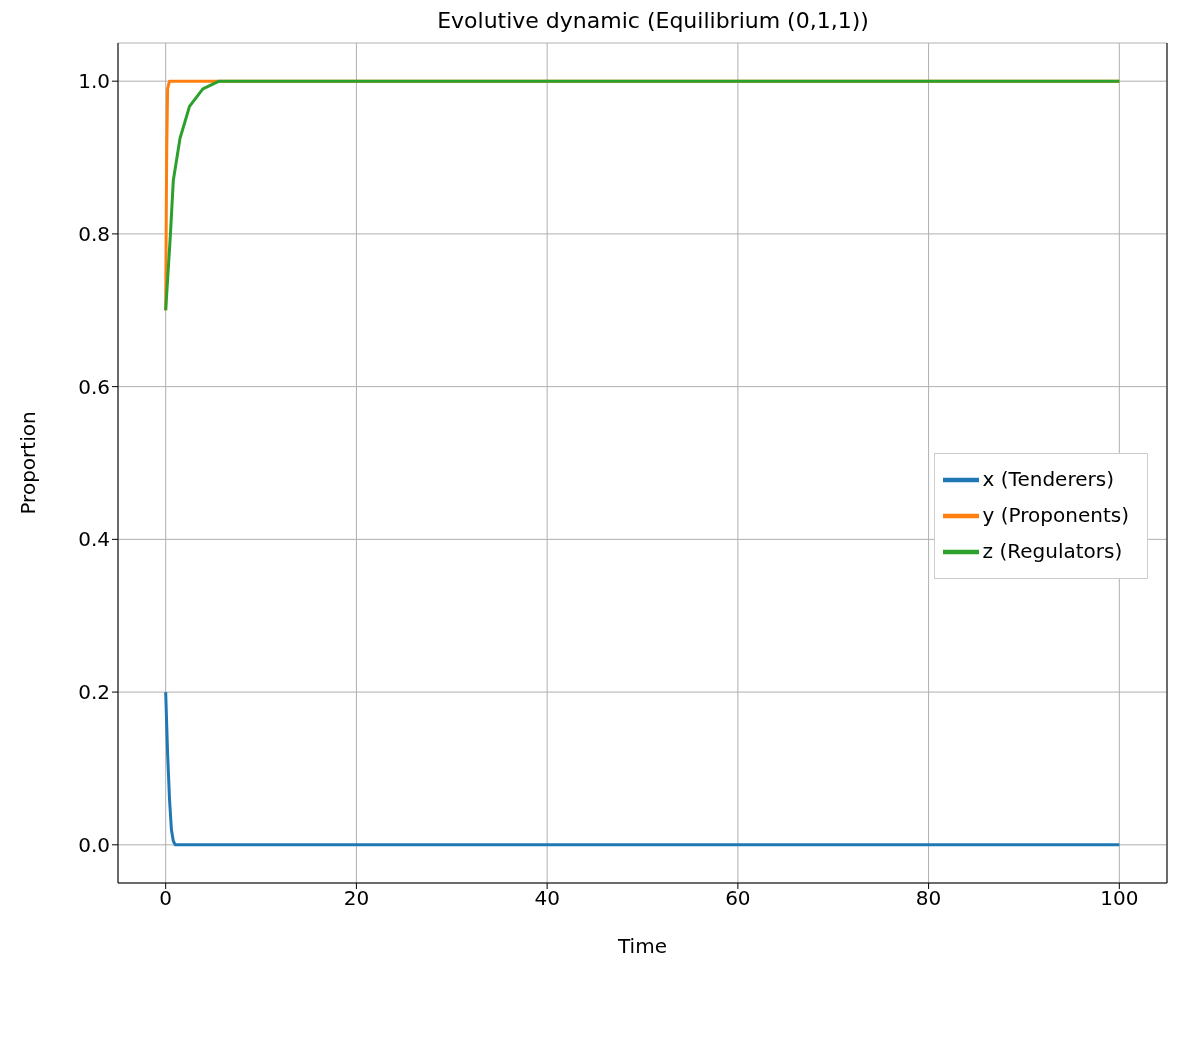 The width and height of the screenshot is (1201, 1042). What do you see at coordinates (94, 539) in the screenshot?
I see `y-tick-label: 0.4` at bounding box center [94, 539].